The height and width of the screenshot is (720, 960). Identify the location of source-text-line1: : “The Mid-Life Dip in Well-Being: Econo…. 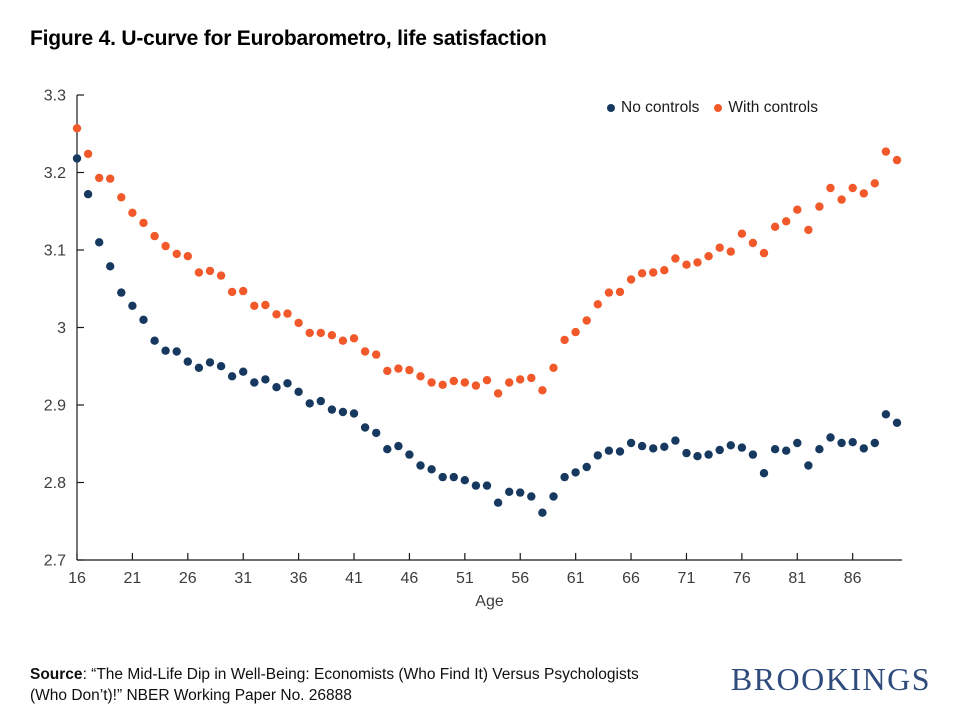
(360, 674).